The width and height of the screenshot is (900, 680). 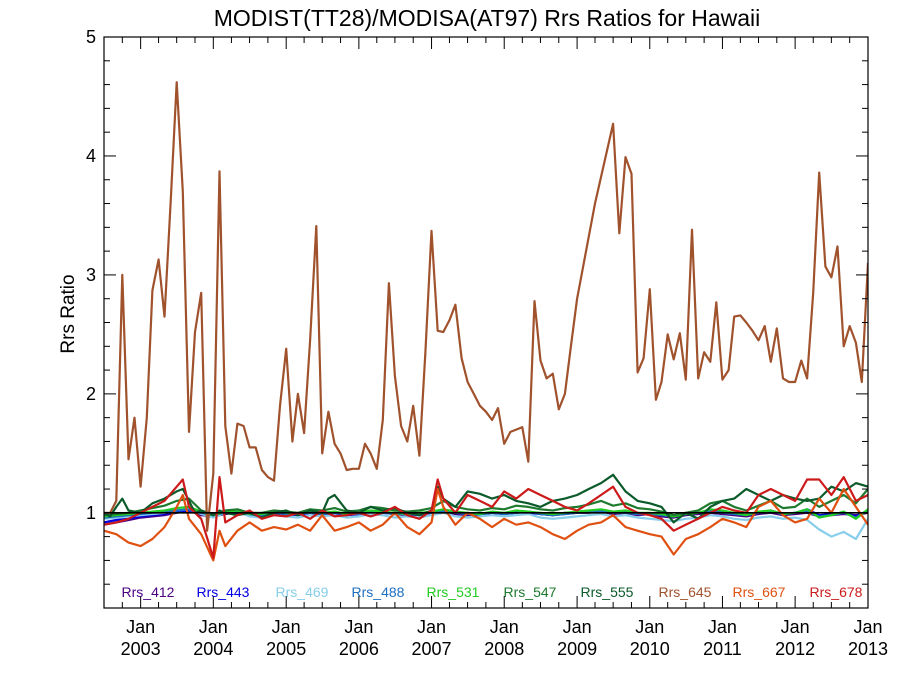 I want to click on legend-entry-rrs-412: Rrs_412, so click(x=148, y=592).